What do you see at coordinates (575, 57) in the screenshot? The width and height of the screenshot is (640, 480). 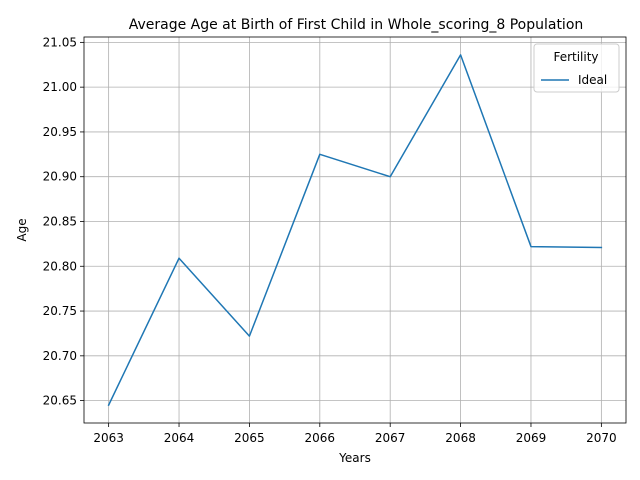 I see `legend-title: Fertility` at bounding box center [575, 57].